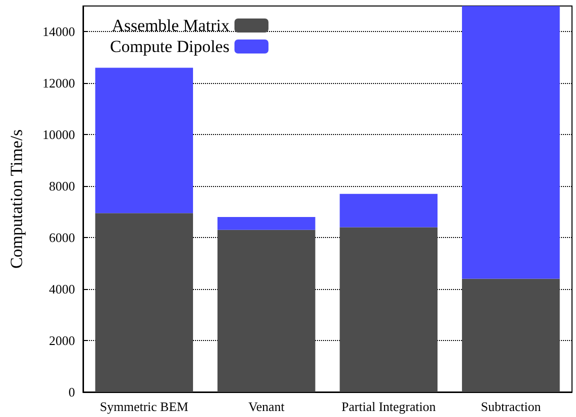 The image size is (576, 417). Describe the element at coordinates (62, 238) in the screenshot. I see `y-tick-label: 6000` at that location.